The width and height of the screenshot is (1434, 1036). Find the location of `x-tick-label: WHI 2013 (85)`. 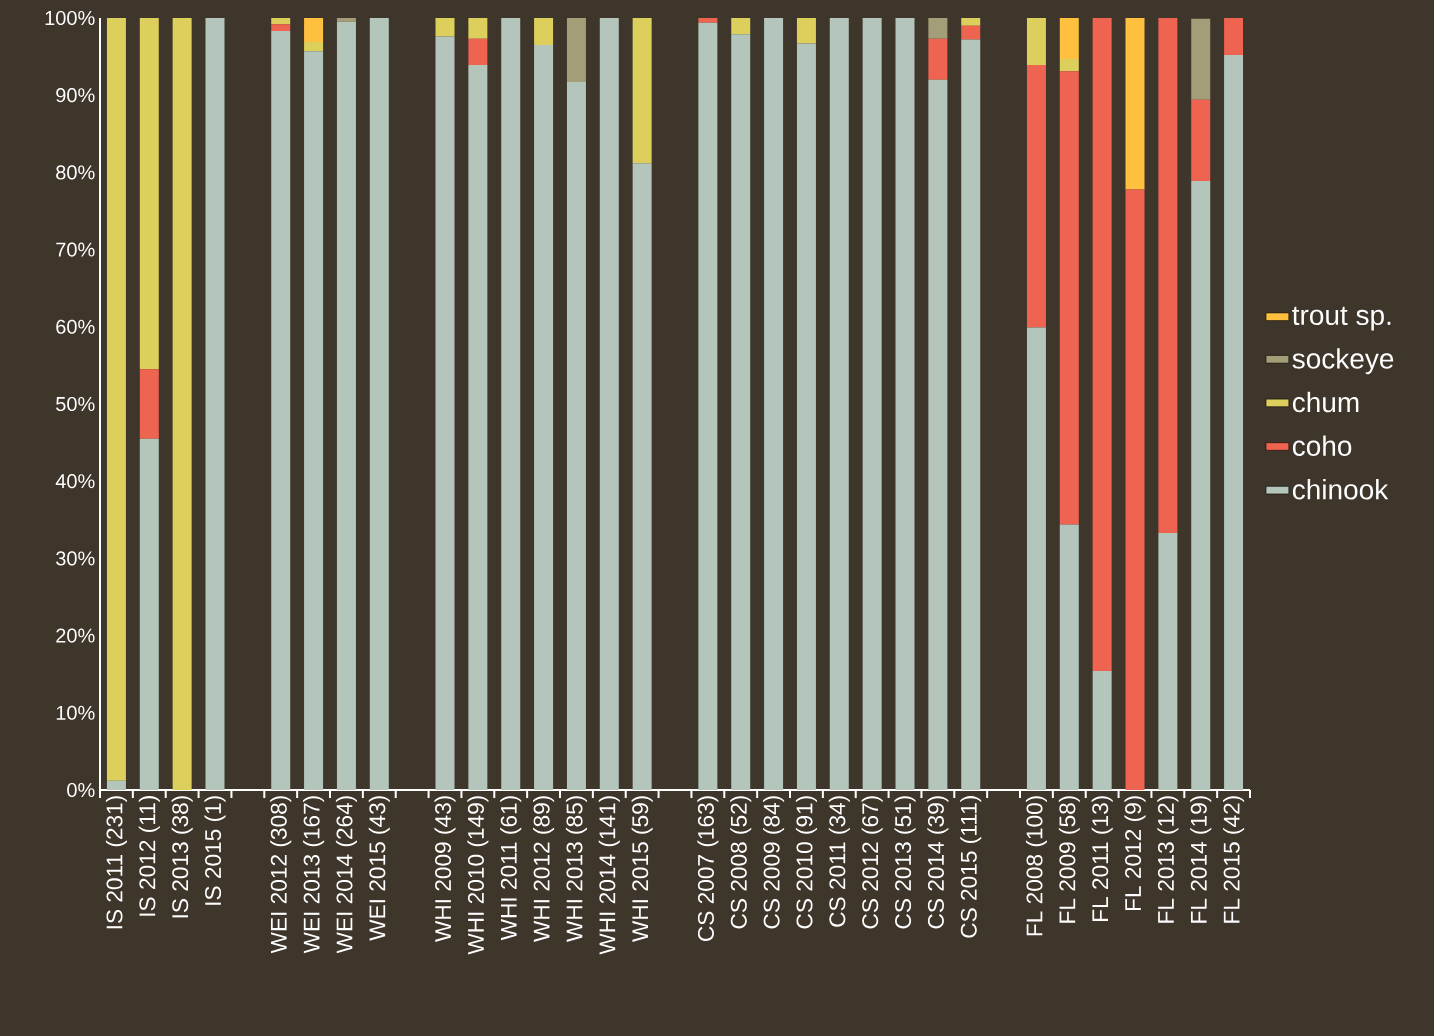

x-tick-label: WHI 2013 (85) is located at coordinates (576, 869).